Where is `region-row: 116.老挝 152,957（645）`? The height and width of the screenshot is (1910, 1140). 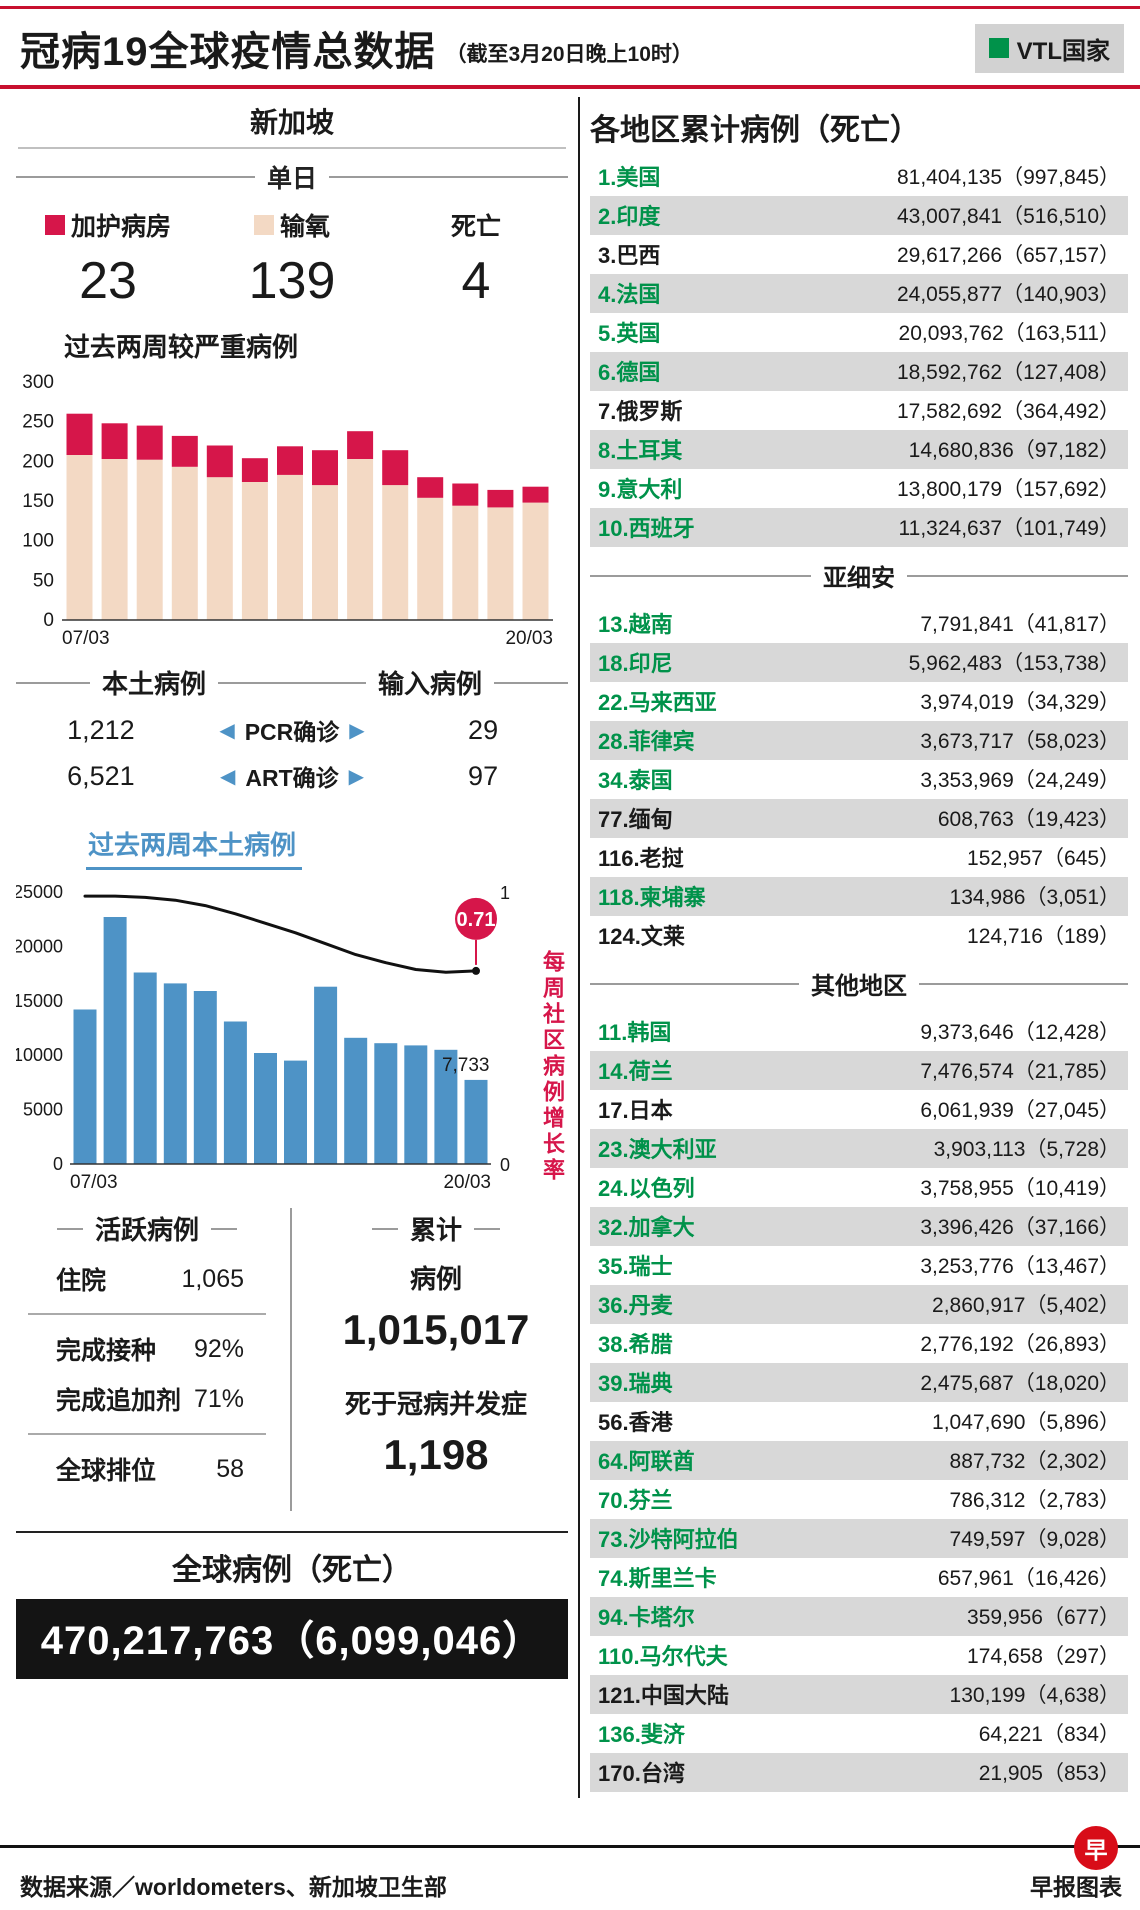 region-row: 116.老挝 152,957（645） is located at coordinates (859, 857).